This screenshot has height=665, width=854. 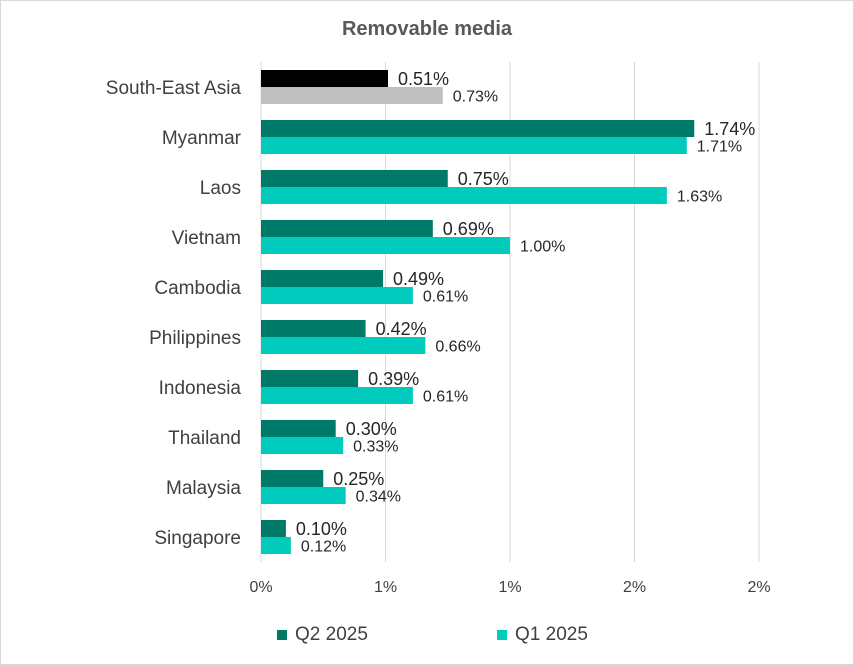 I want to click on category-label: Laos, so click(x=220, y=188).